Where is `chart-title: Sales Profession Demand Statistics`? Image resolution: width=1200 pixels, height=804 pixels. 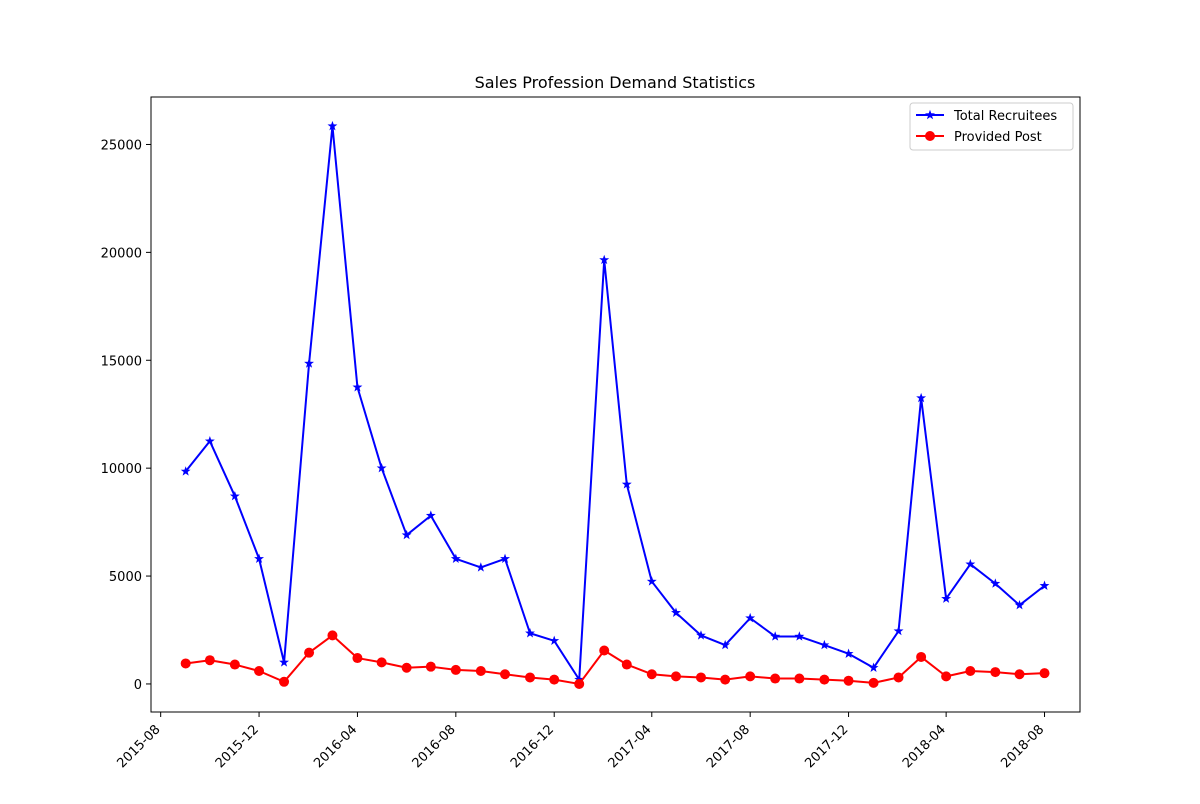 chart-title: Sales Profession Demand Statistics is located at coordinates (615, 82).